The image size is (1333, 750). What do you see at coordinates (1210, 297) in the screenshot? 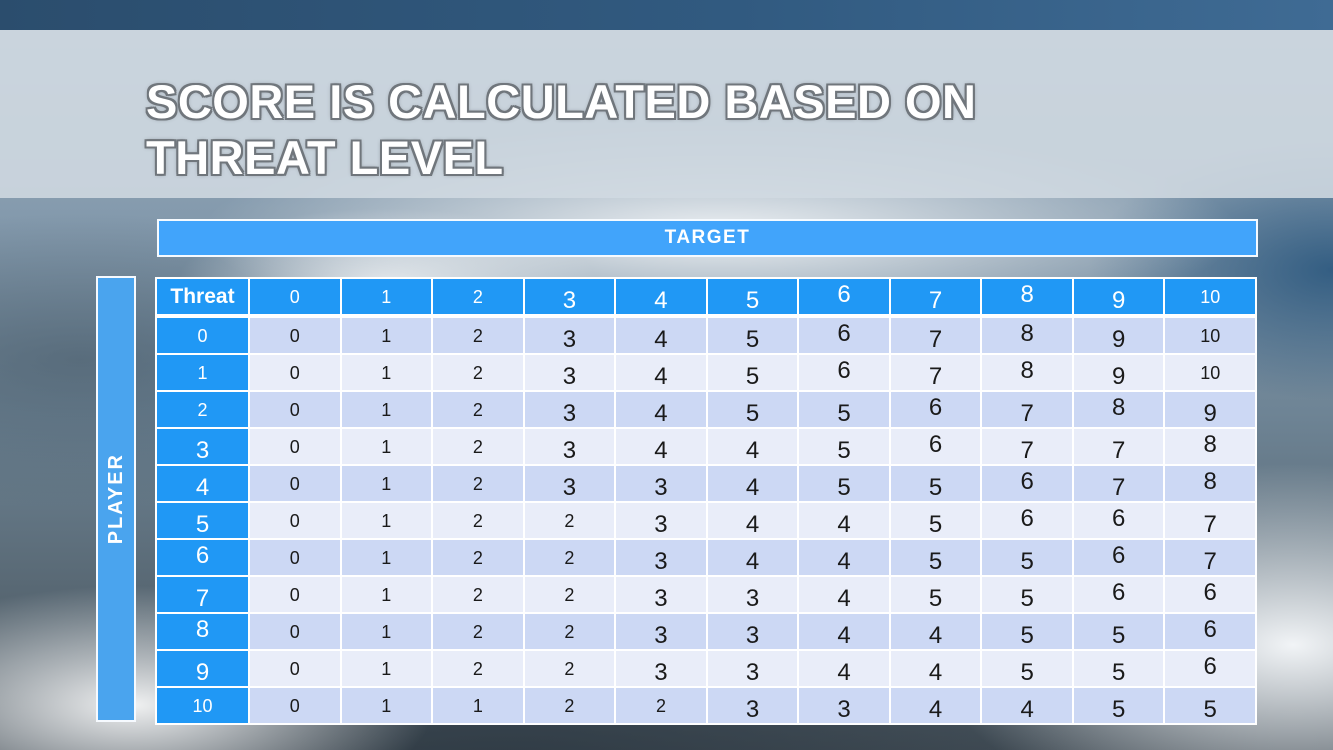
I see `column-header-cell: 10` at bounding box center [1210, 297].